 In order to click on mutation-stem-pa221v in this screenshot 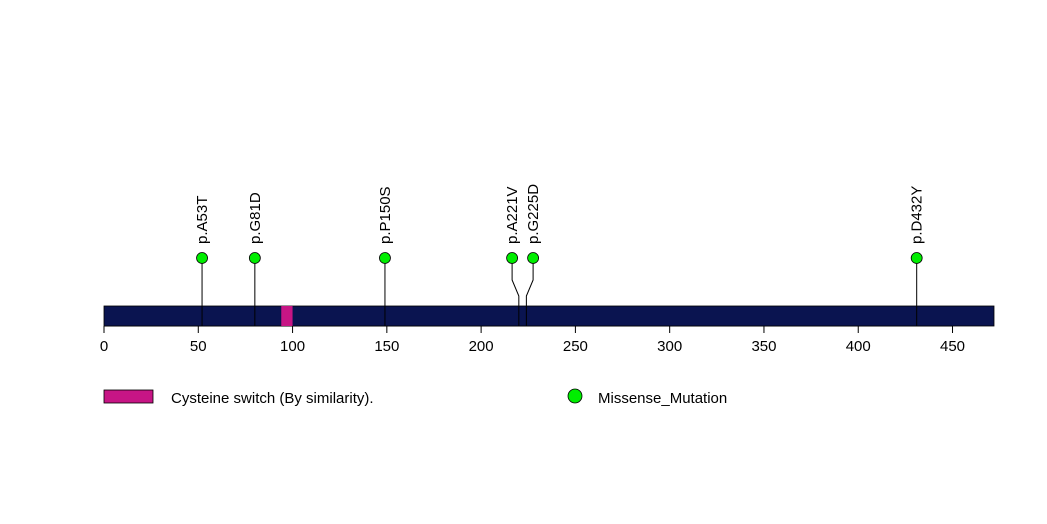, I will do `click(515, 292)`.